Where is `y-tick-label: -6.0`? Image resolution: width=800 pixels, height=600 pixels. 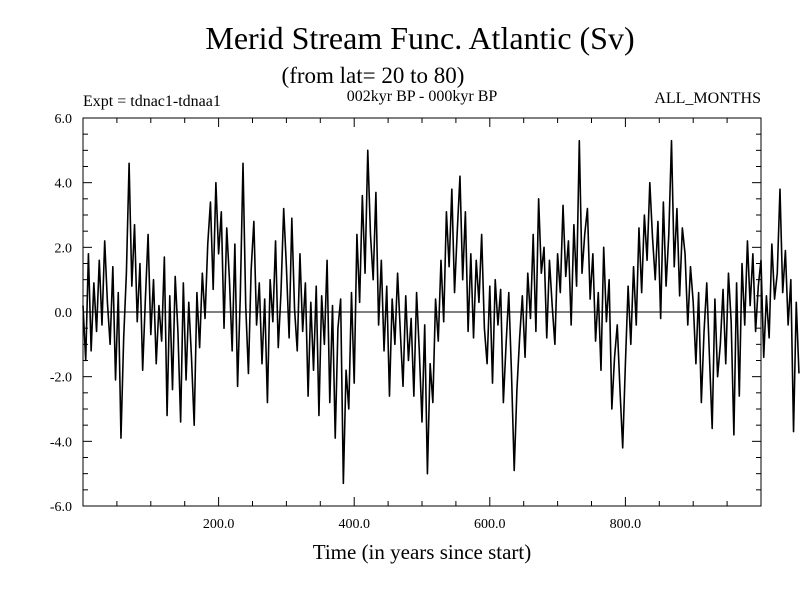 y-tick-label: -6.0 is located at coordinates (61, 507).